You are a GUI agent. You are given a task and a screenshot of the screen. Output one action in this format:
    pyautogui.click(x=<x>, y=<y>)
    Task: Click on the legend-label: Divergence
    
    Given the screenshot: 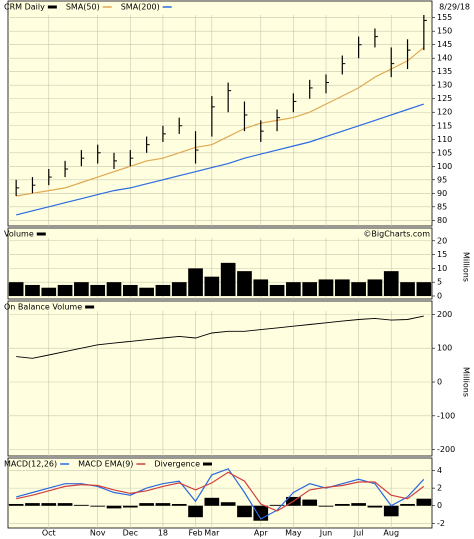 What is the action you would take?
    pyautogui.click(x=177, y=464)
    